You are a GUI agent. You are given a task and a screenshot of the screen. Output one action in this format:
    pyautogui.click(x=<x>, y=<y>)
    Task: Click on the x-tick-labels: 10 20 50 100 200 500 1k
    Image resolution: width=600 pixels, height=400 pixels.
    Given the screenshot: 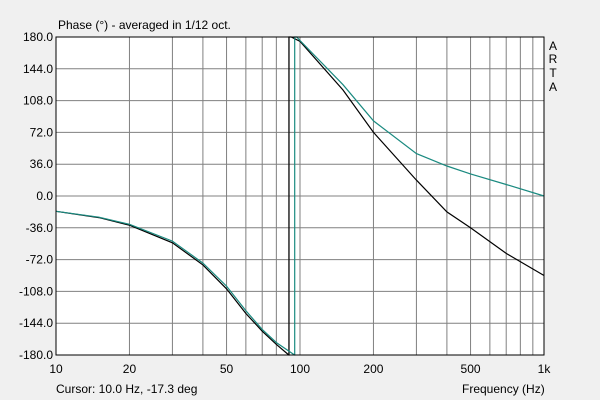 What is the action you would take?
    pyautogui.click(x=300, y=369)
    